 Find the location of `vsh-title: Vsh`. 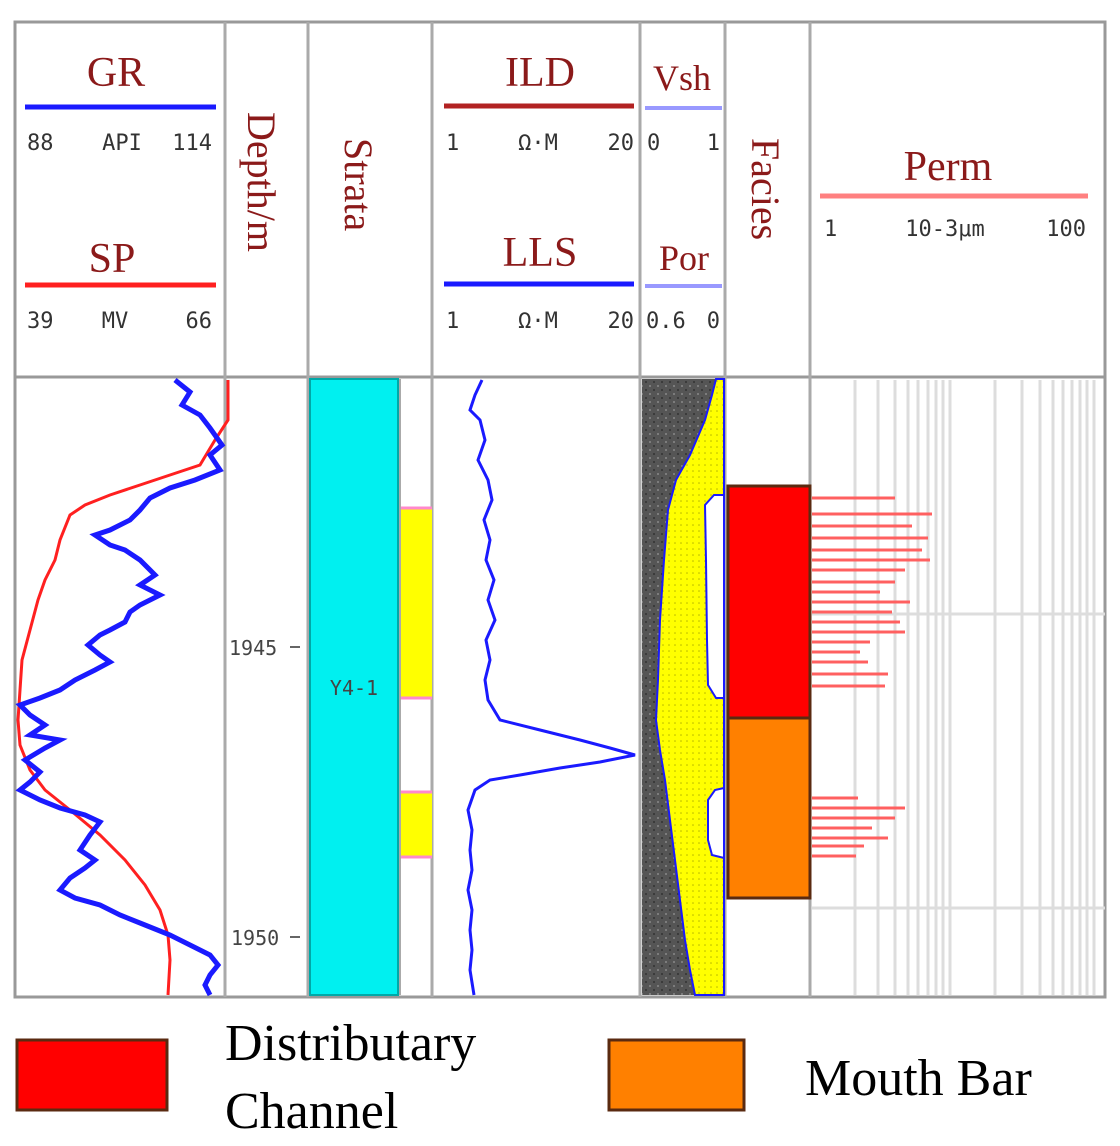

vsh-title: Vsh is located at coordinates (682, 78).